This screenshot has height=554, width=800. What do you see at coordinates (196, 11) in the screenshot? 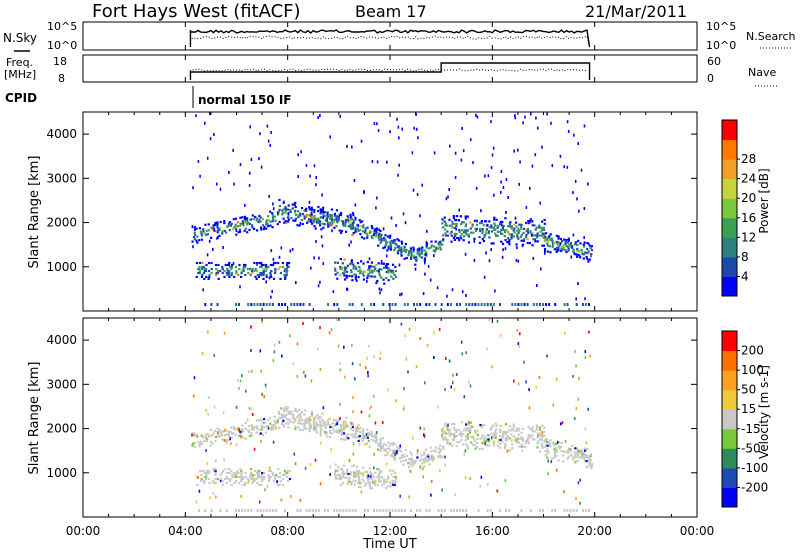
I see `station-title: Fort Hays West (fitACF)` at bounding box center [196, 11].